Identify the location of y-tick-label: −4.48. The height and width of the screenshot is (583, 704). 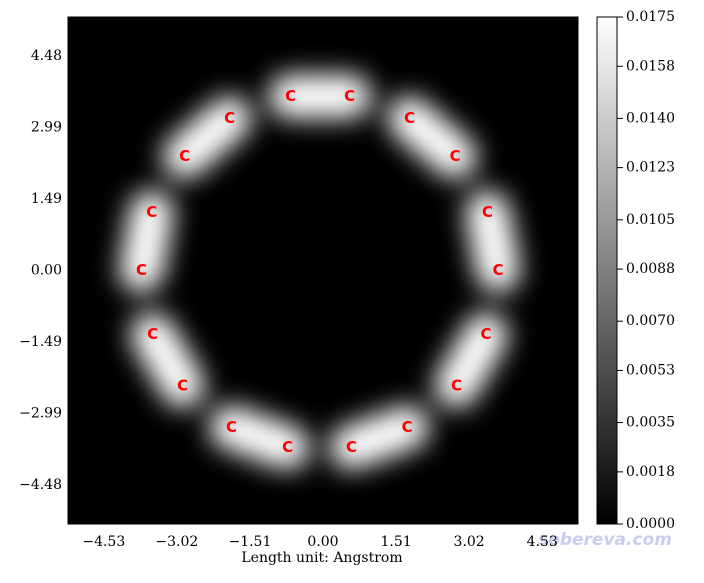
(40, 485).